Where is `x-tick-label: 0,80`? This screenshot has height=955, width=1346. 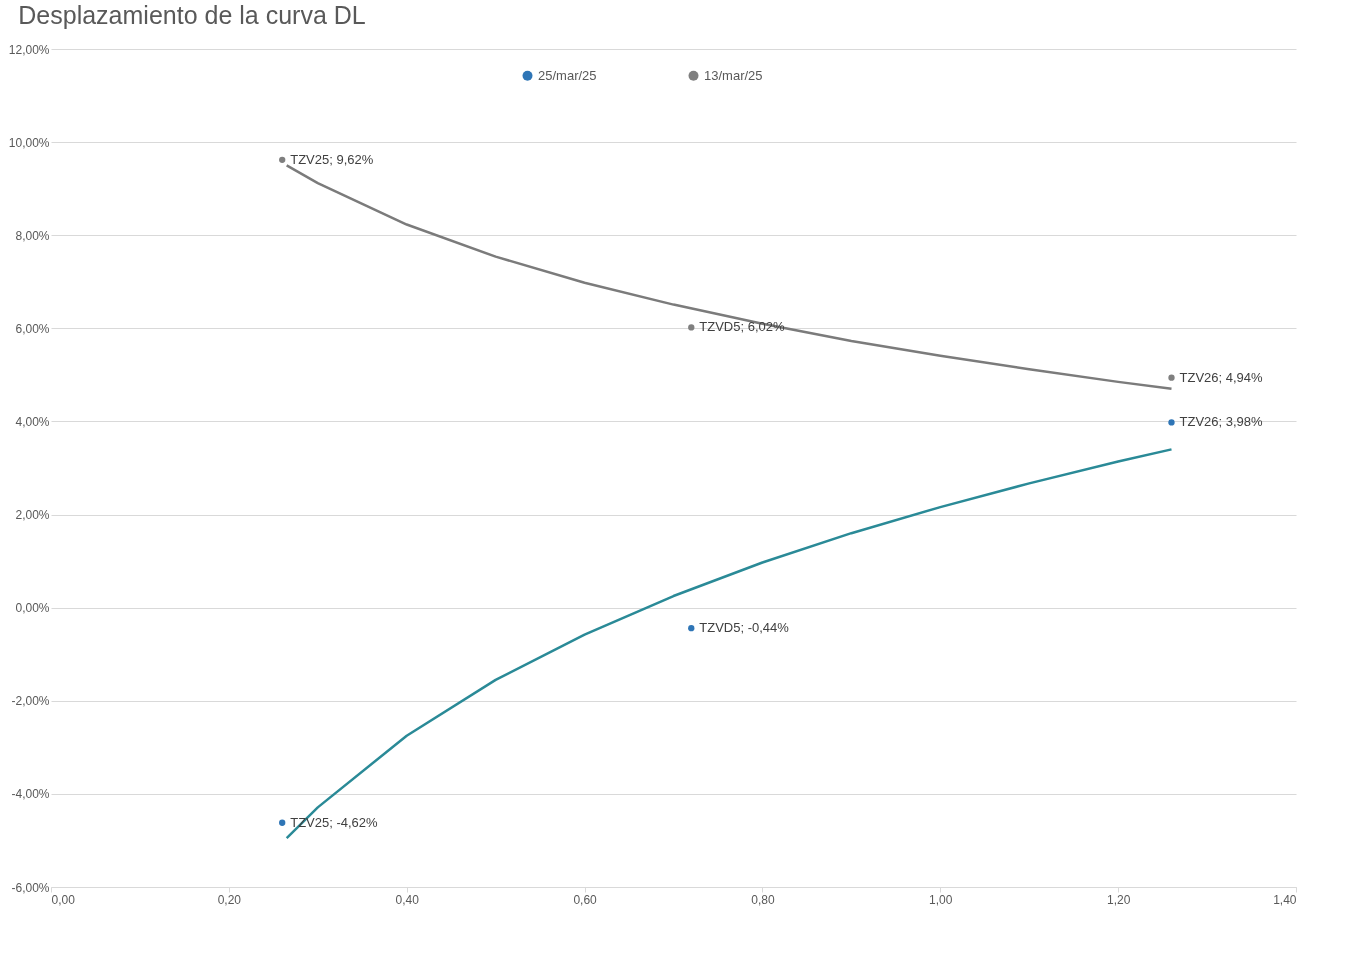
x-tick-label: 0,80 is located at coordinates (763, 899).